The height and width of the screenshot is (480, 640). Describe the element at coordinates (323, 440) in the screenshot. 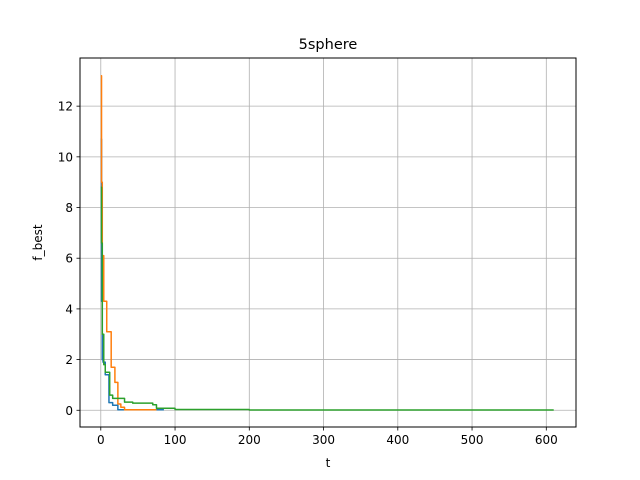

I see `x-tick-label: 300` at that location.